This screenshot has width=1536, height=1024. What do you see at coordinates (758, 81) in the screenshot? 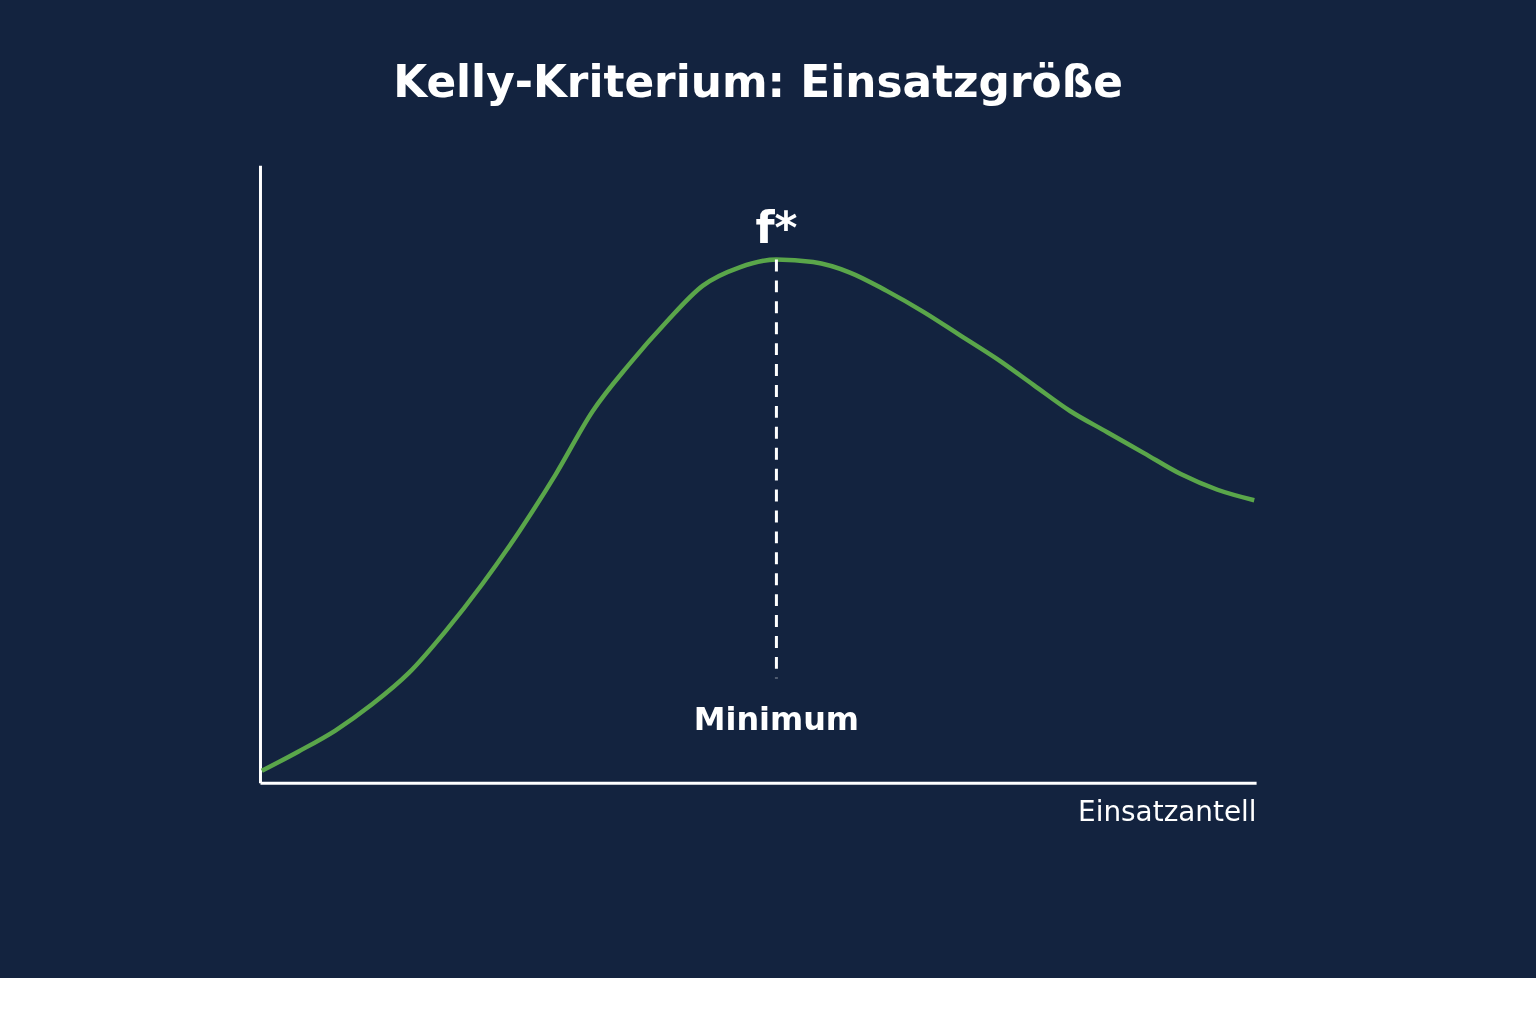
I see `chart-title: Kelly-Kriterium: Einsatzgröße` at bounding box center [758, 81].